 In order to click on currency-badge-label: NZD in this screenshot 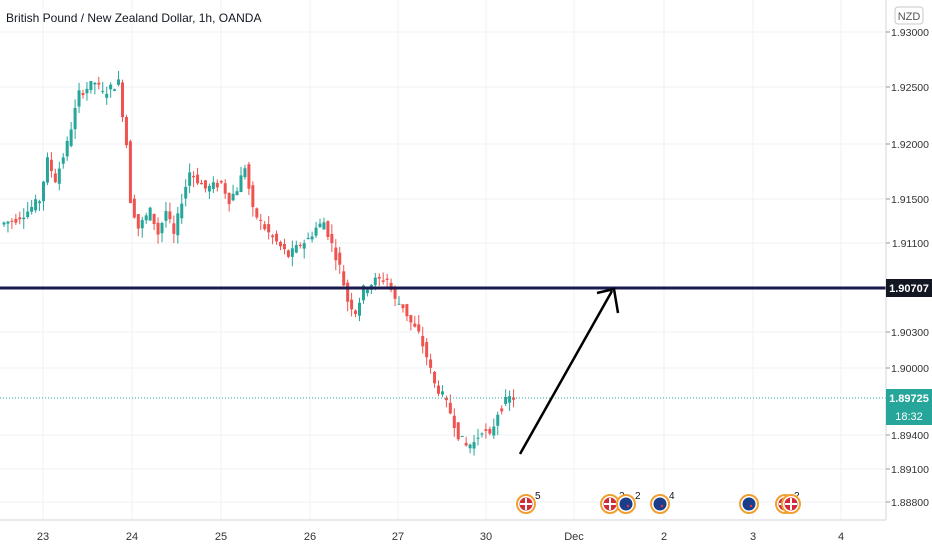, I will do `click(909, 17)`.